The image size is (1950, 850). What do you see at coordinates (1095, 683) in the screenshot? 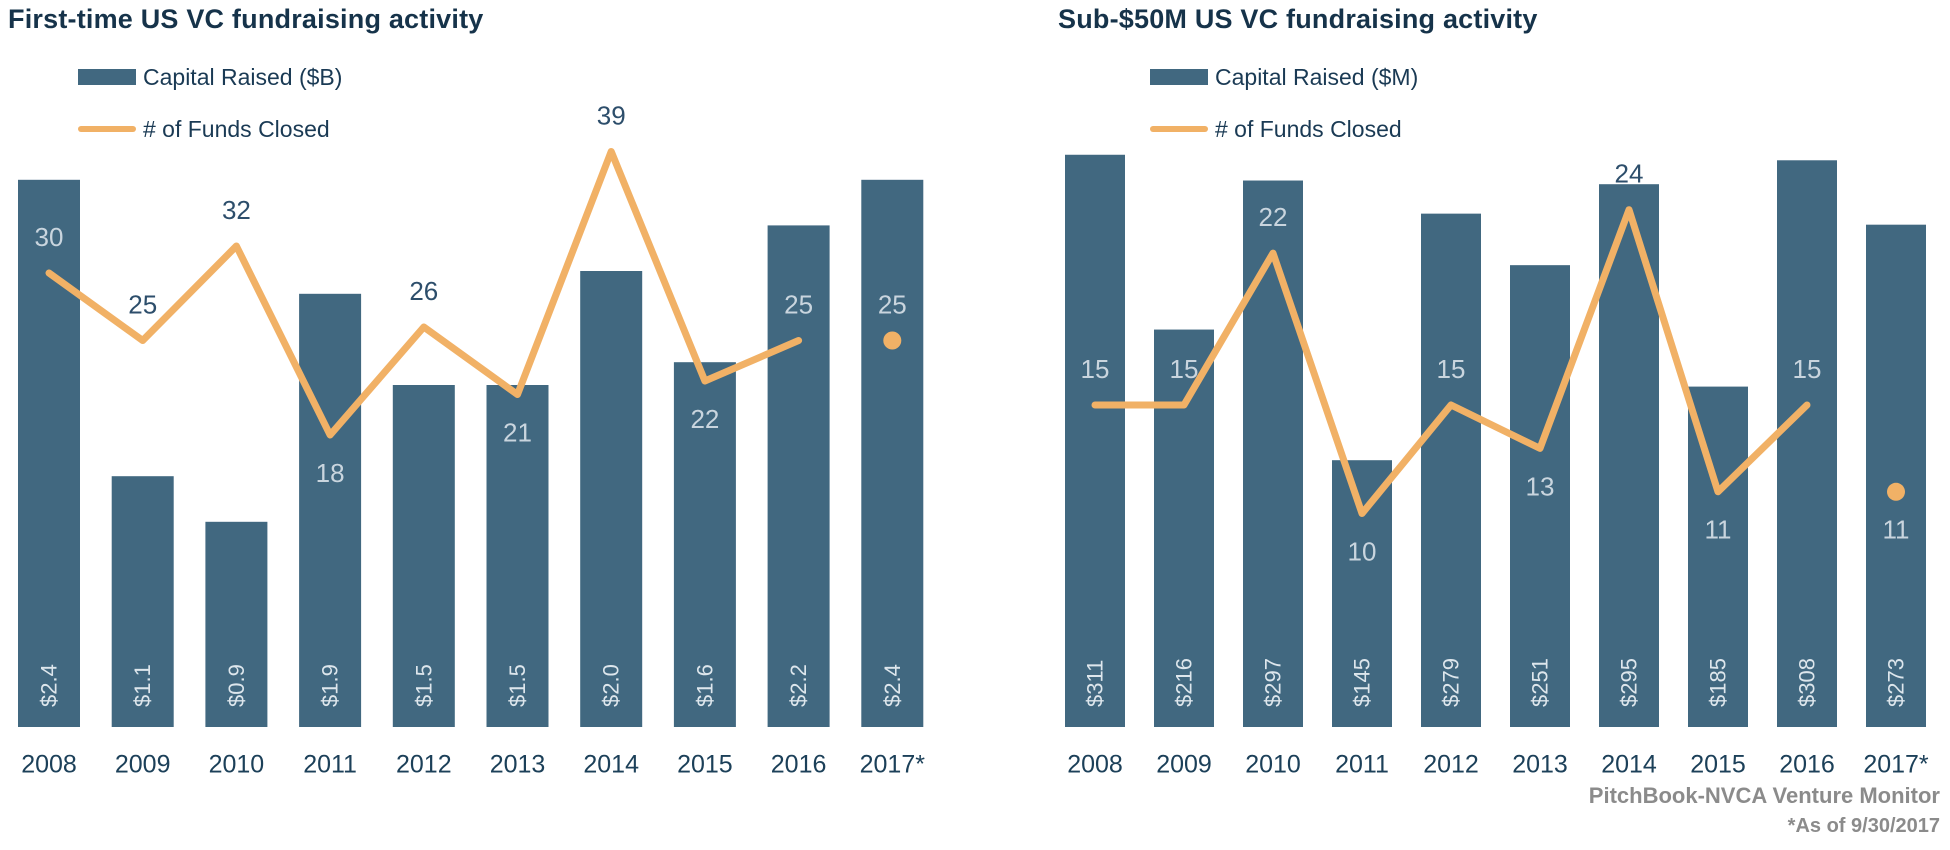
I see `bar-value-label: $311` at bounding box center [1095, 683].